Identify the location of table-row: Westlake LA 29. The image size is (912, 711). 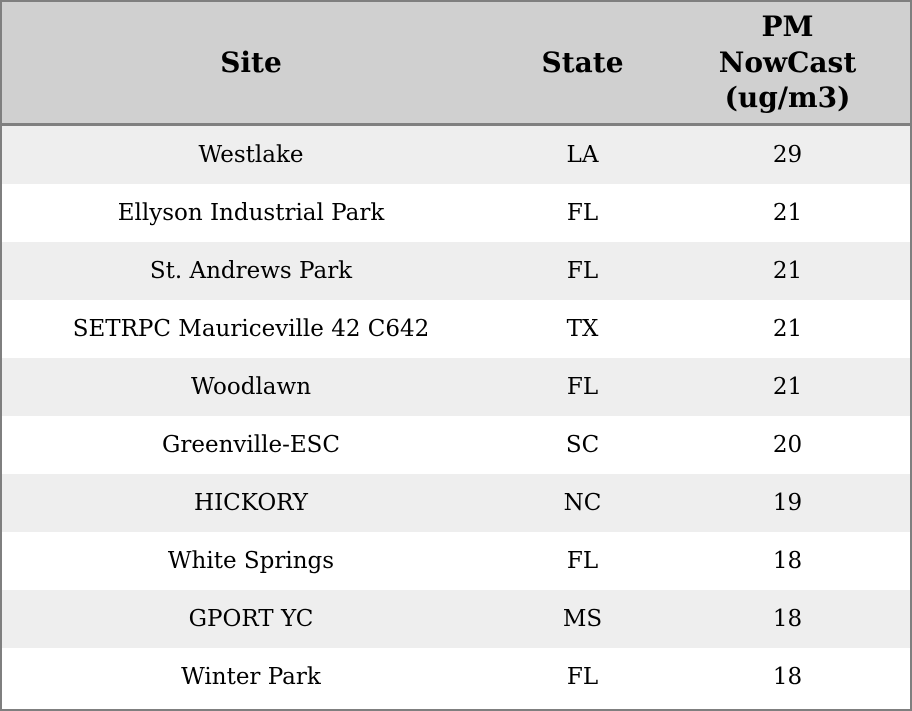
(456, 155).